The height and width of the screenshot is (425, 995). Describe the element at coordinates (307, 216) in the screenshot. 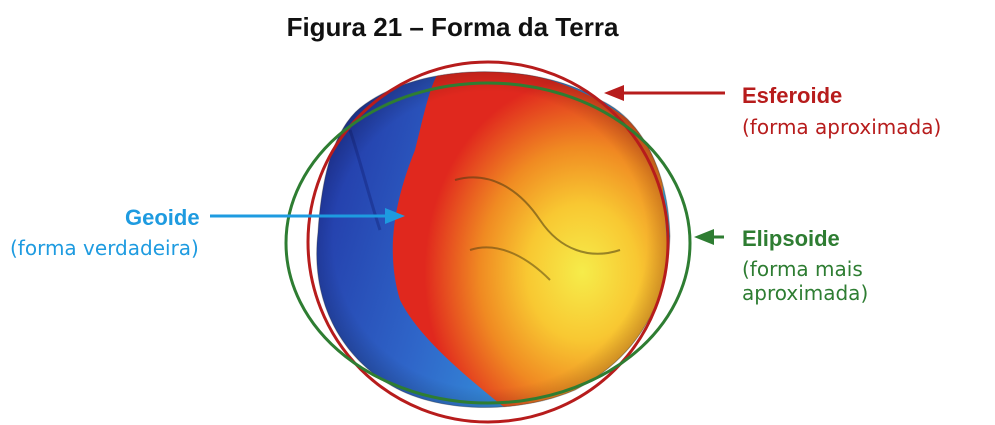

I see `geoid-arrow` at that location.